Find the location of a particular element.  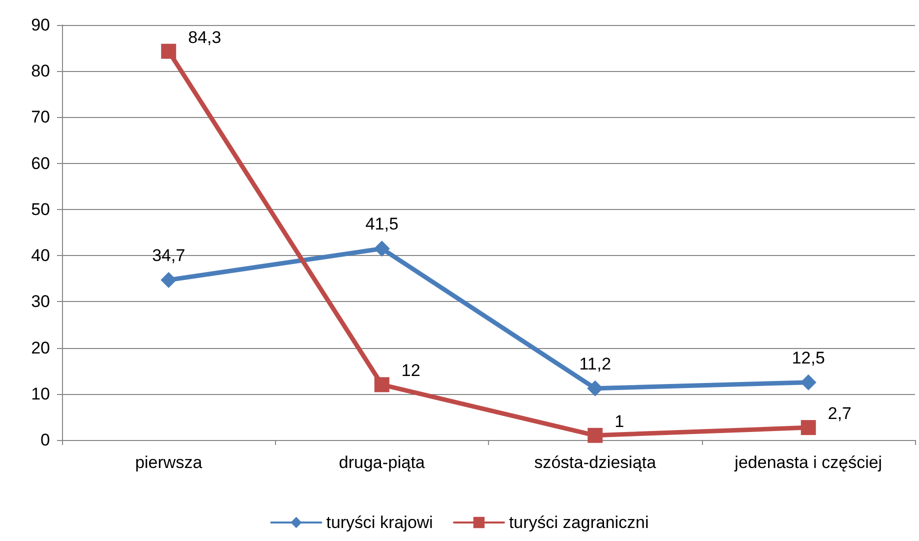

y-tick-label: 90 is located at coordinates (40, 25).